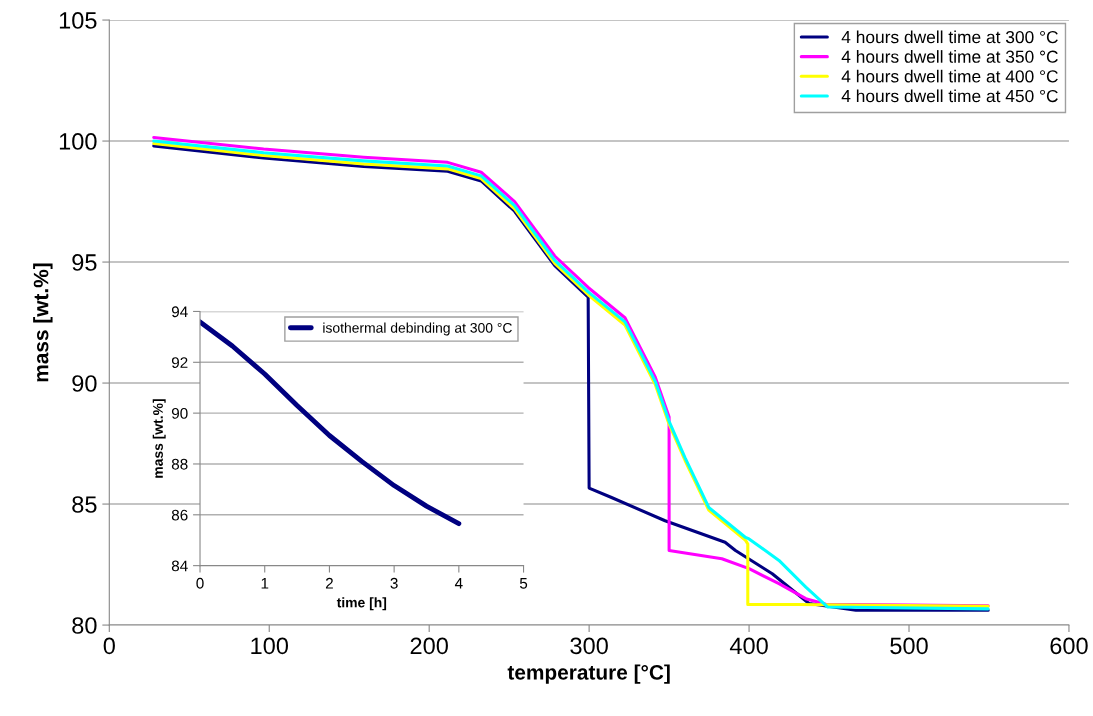  I want to click on x-axis-title: time [h], so click(361, 604).